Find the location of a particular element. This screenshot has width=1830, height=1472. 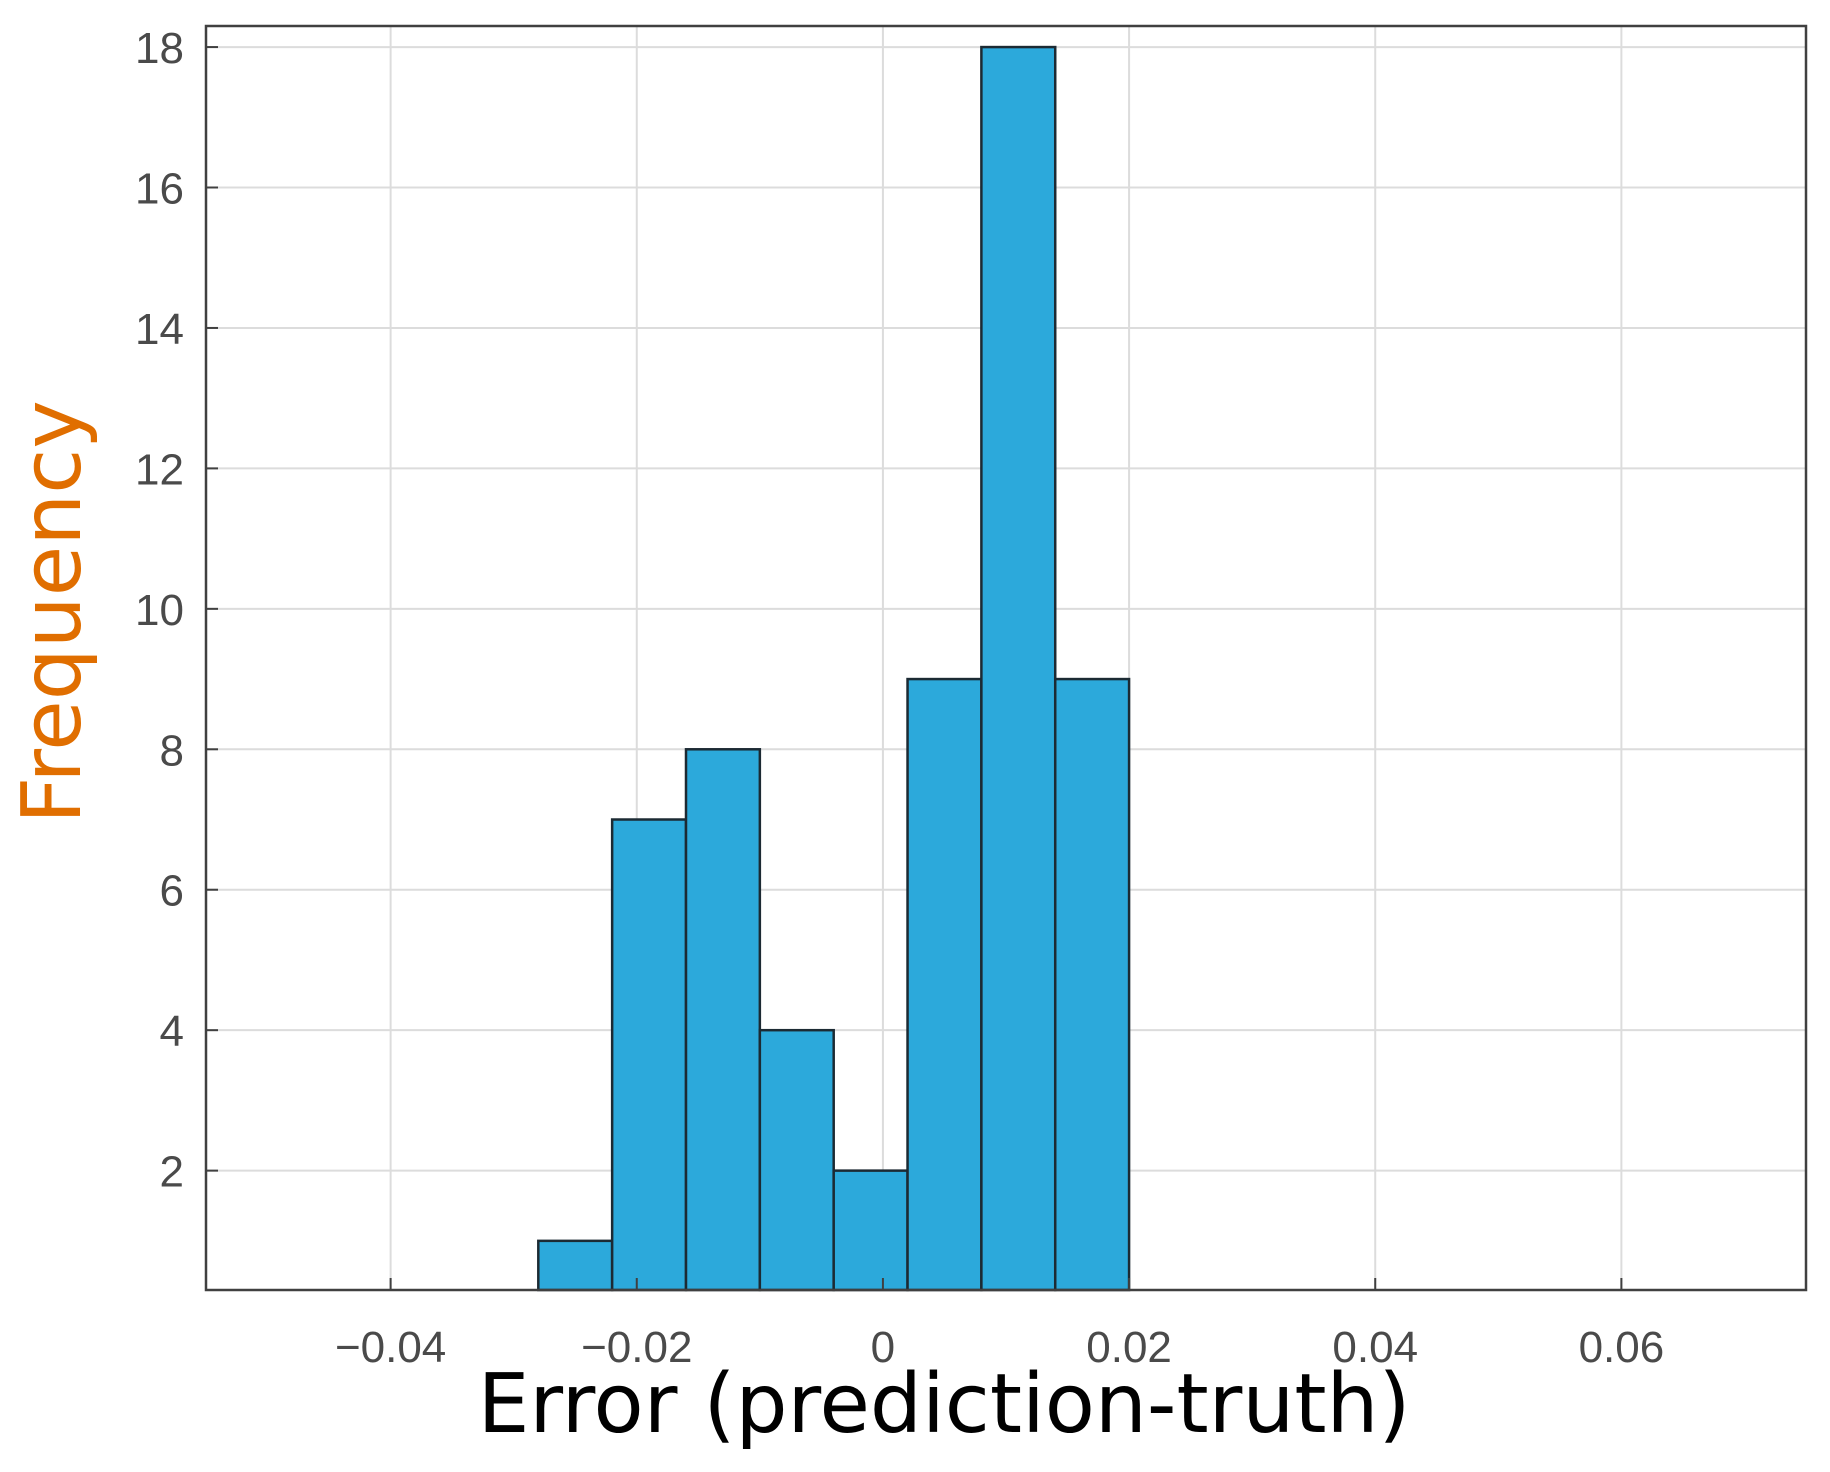

x-tick-label: 0 is located at coordinates (883, 1347).